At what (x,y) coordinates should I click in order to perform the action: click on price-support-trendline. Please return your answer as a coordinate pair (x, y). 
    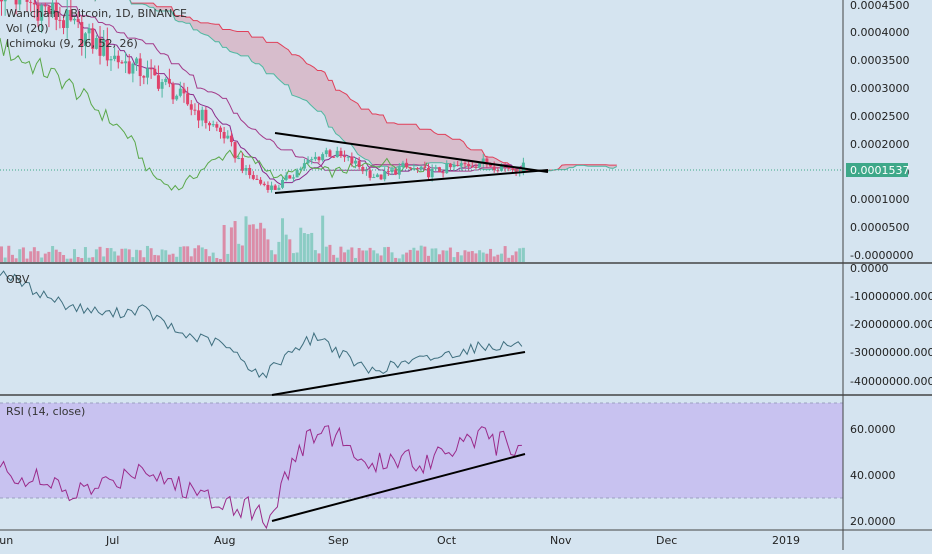
    Looking at the image, I should click on (411, 181).